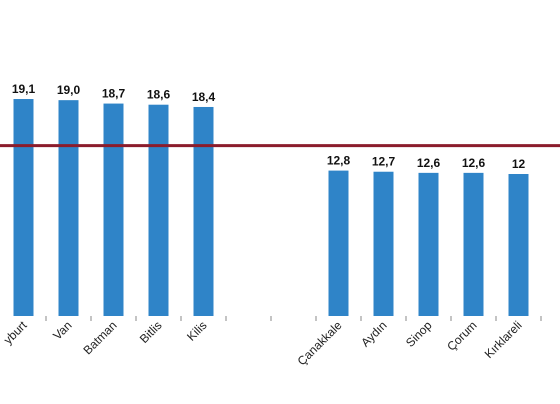 This screenshot has width=560, height=404. Describe the element at coordinates (419, 334) in the screenshot. I see `category-label: Sinop` at that location.